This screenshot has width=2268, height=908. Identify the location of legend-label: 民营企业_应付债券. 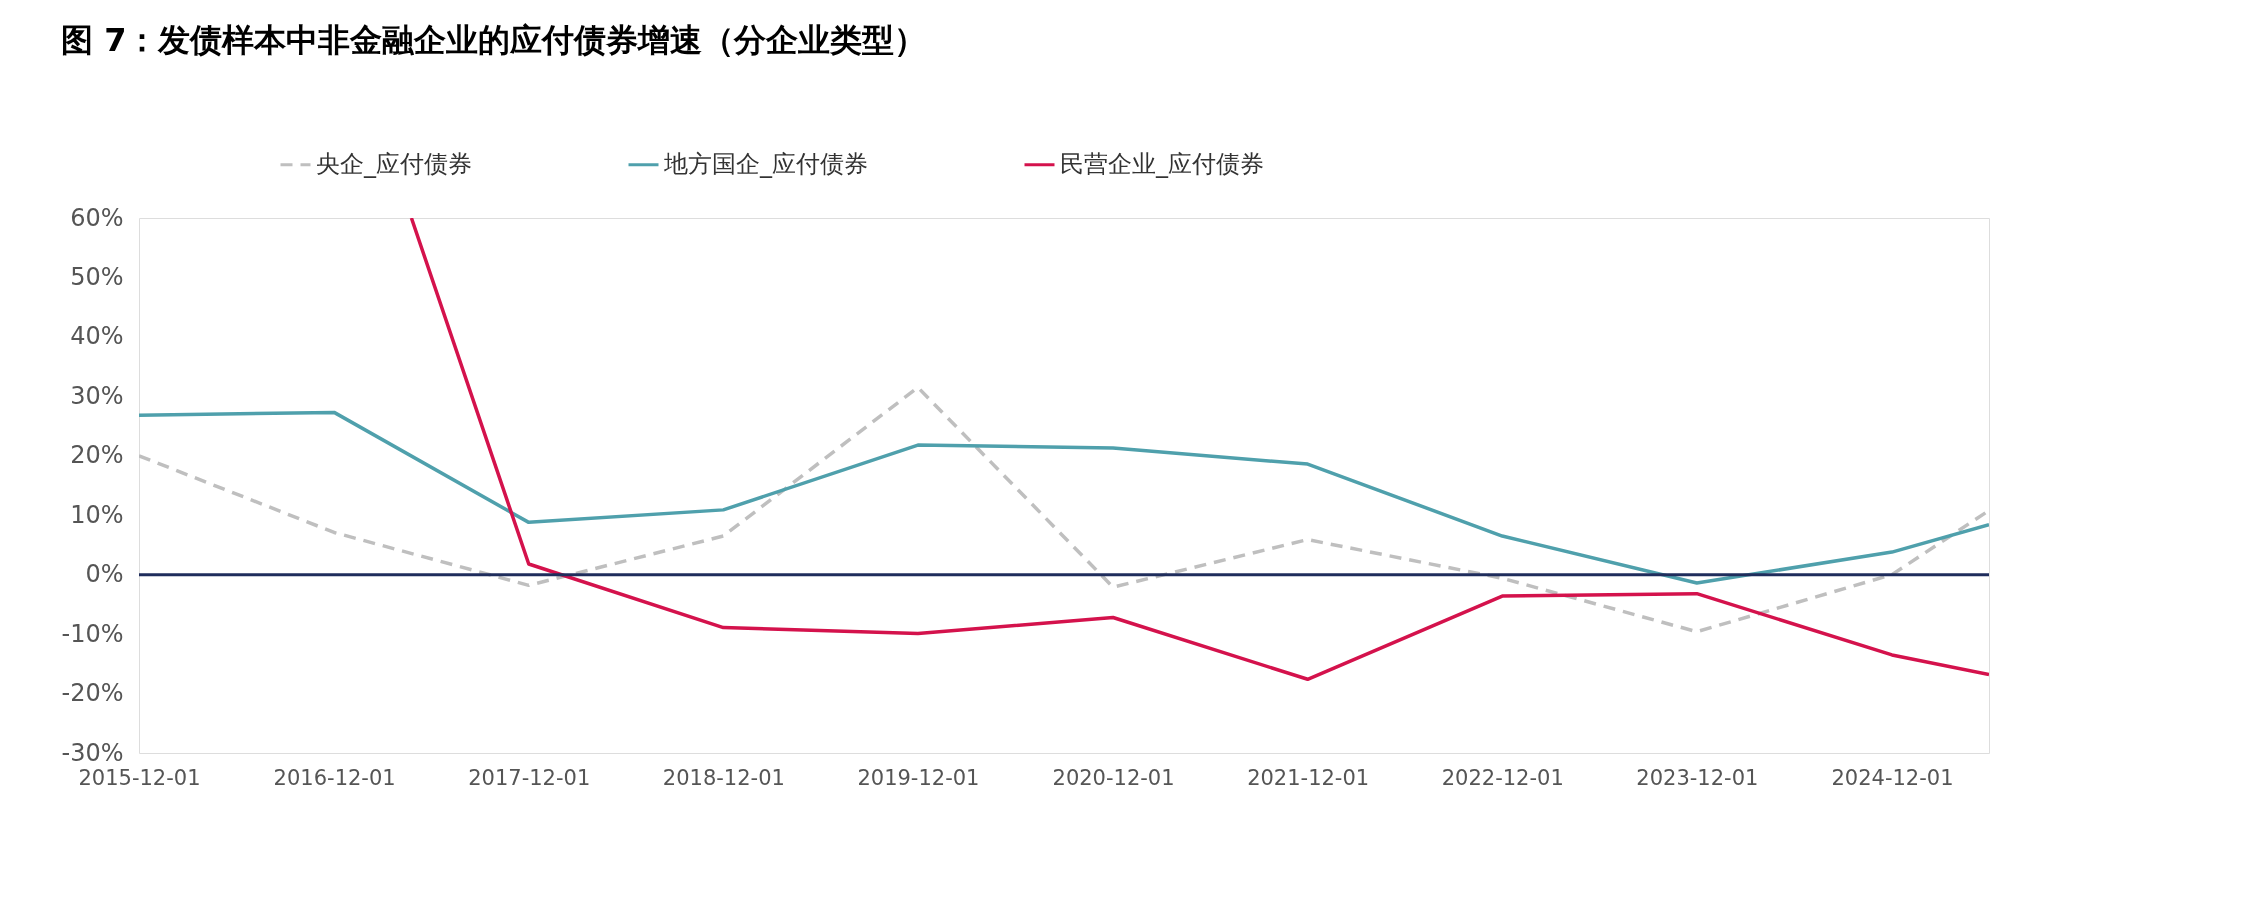
(1162, 163).